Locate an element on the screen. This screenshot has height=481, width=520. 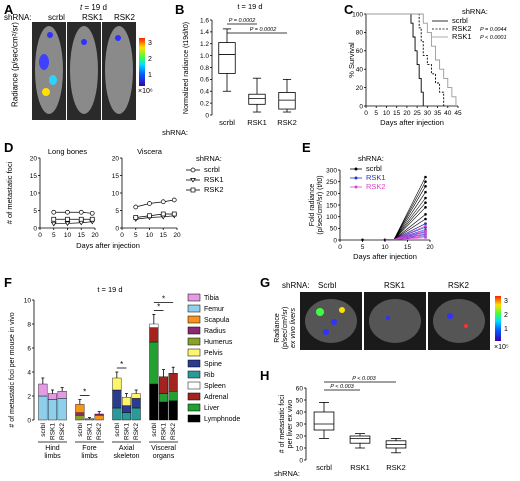
e-legend-title: shRNA: is located at coordinates (371, 158).